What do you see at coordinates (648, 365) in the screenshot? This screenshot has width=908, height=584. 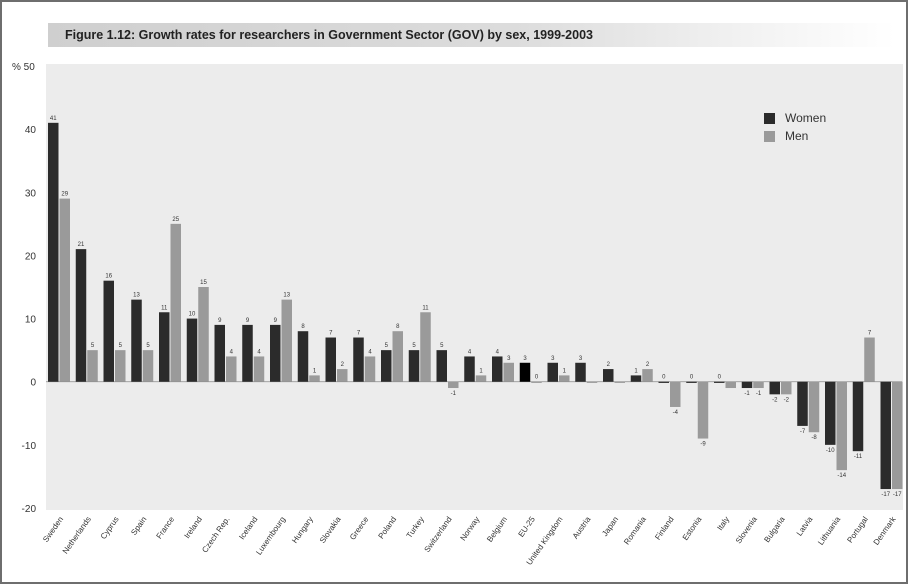 I see `data-label-men: 2` at bounding box center [648, 365].